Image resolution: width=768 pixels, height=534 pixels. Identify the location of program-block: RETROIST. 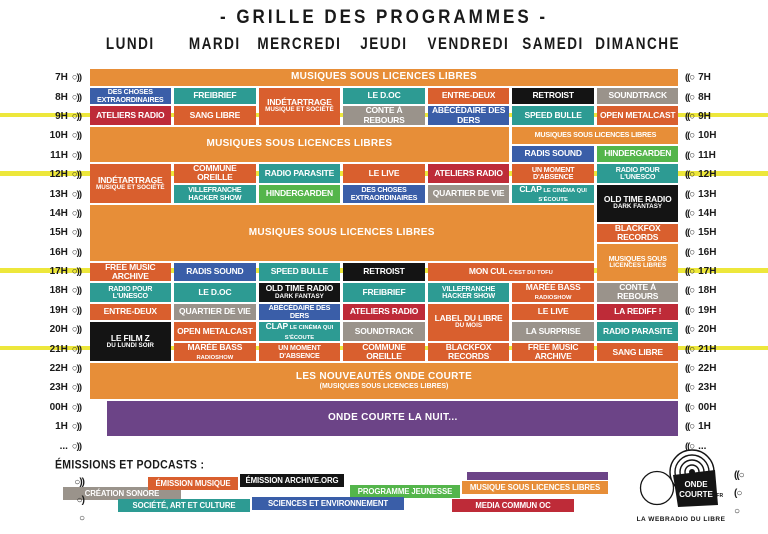
(384, 272).